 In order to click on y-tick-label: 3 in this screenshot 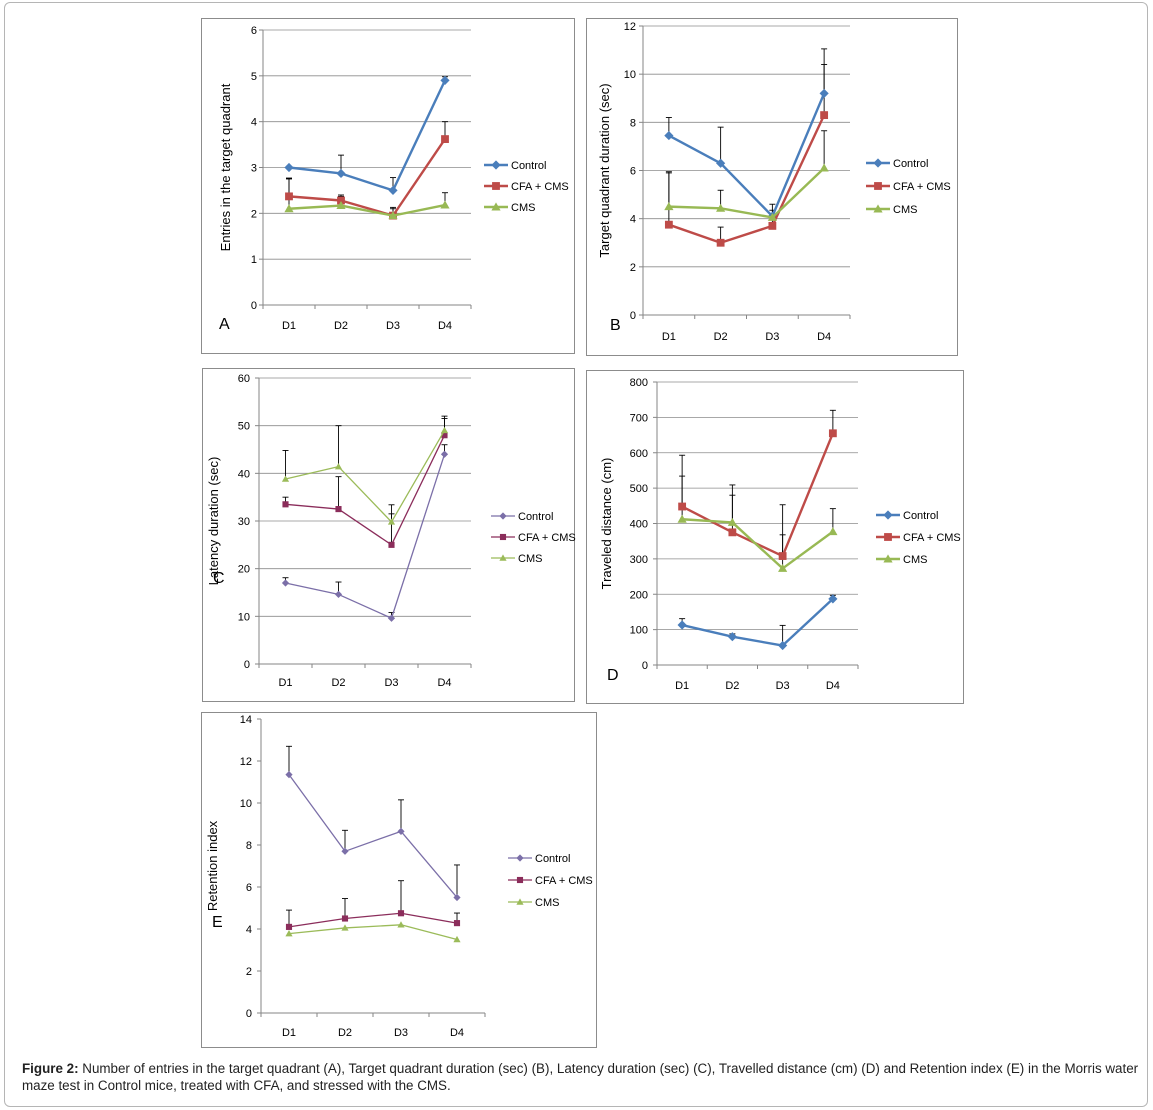, I will do `click(254, 169)`.